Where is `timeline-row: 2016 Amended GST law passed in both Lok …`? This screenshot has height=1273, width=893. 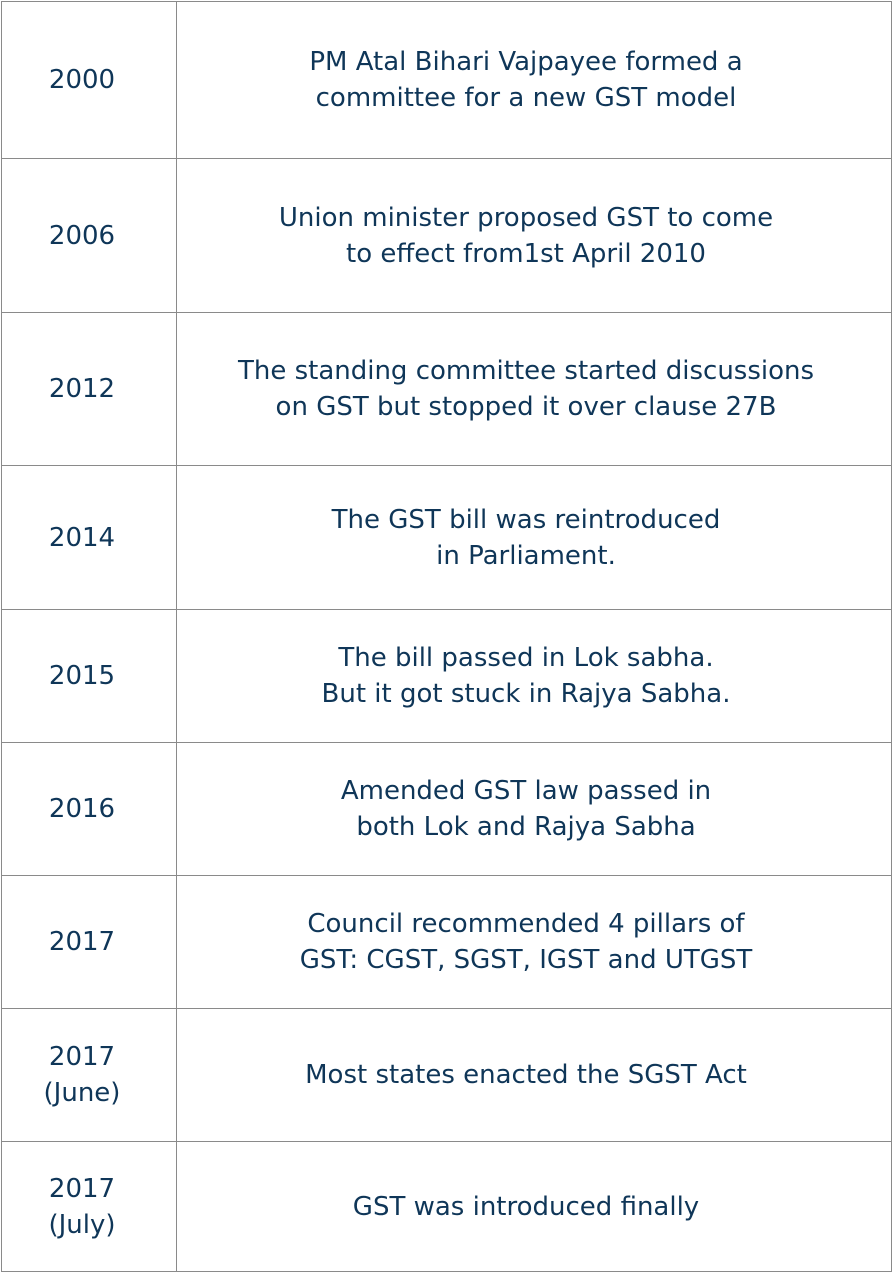 timeline-row: 2016 Amended GST law passed in both Lok … is located at coordinates (446, 809).